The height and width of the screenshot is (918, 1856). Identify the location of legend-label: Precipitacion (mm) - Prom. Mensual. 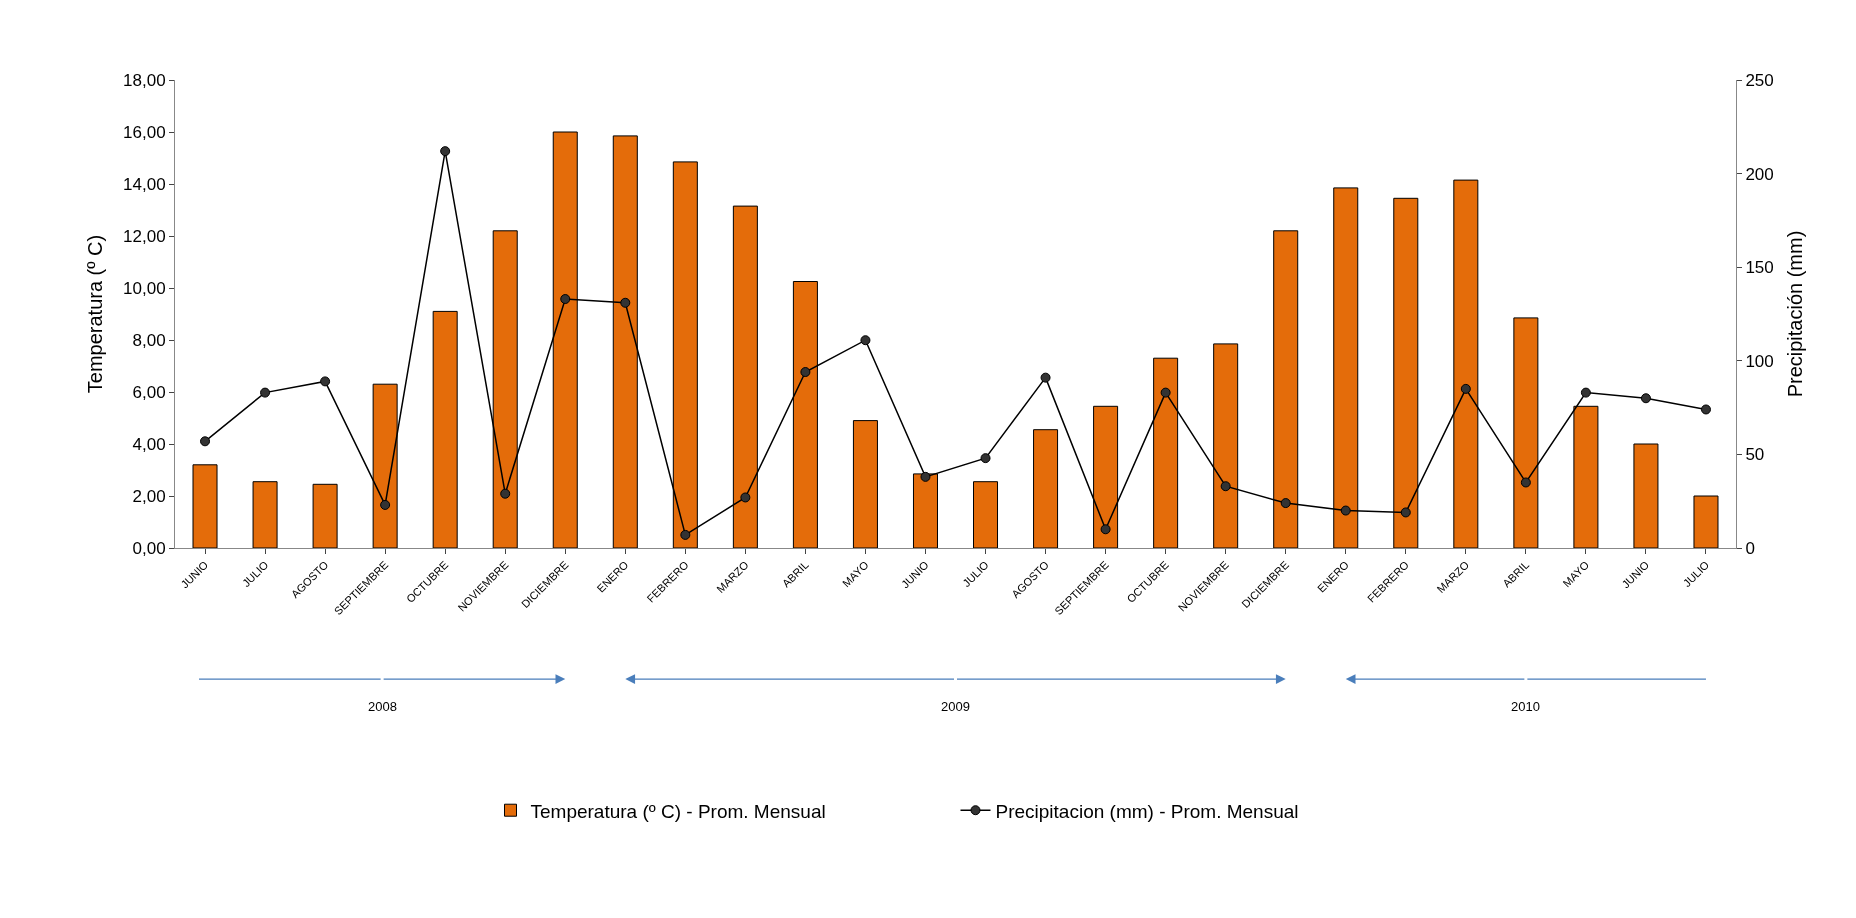
(1147, 811).